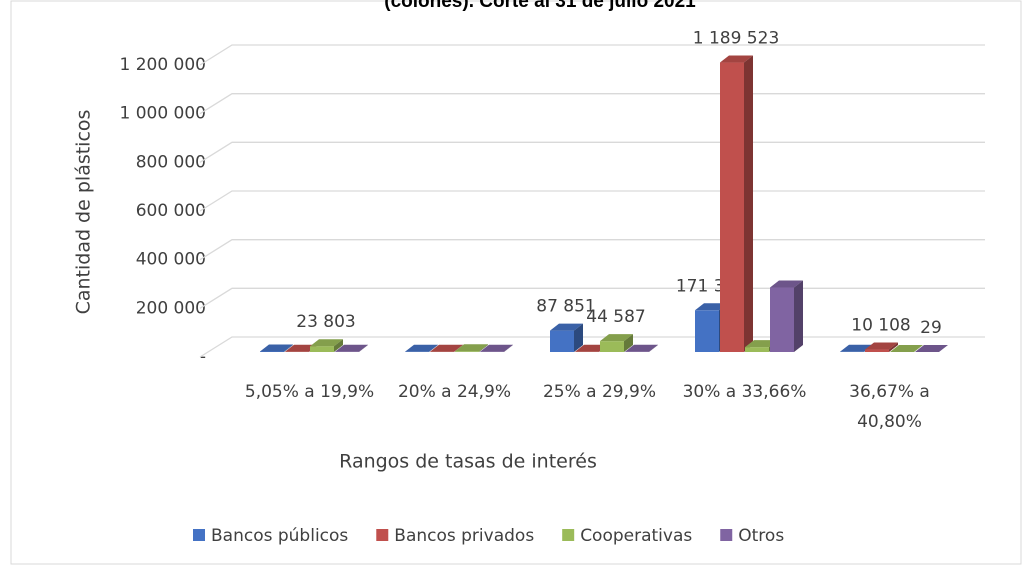  I want to click on y-tick-label: 600 000, so click(171, 211).